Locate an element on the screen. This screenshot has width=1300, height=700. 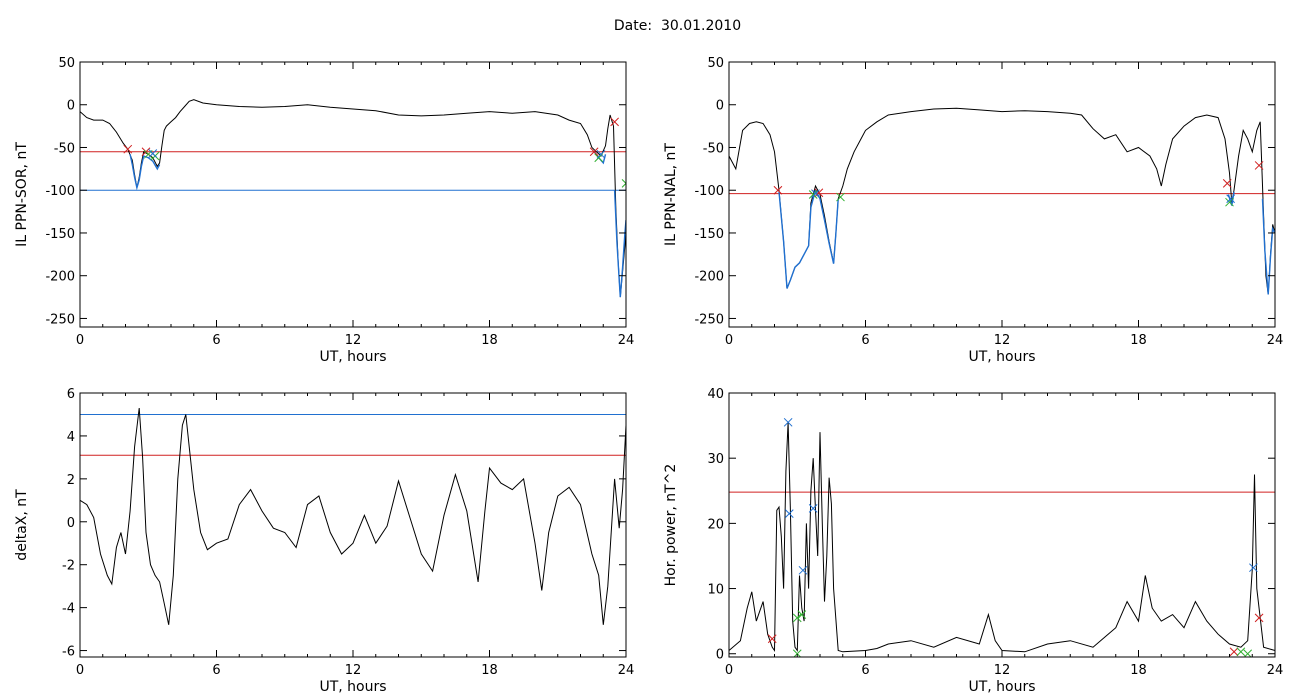
y-tick-label: -4 is located at coordinates (68, 609).